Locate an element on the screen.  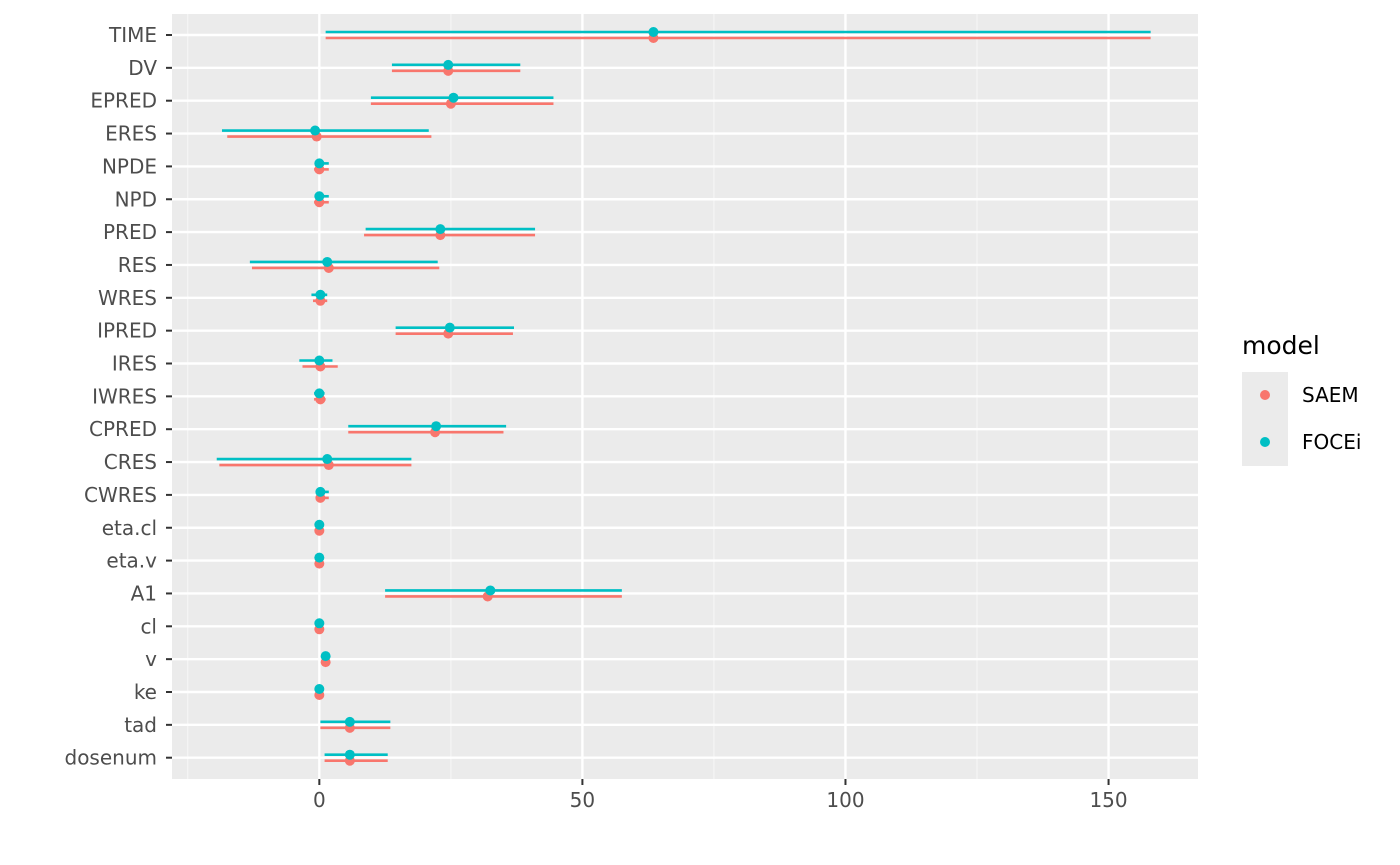
y-tick-label: CPRED is located at coordinates (123, 429).